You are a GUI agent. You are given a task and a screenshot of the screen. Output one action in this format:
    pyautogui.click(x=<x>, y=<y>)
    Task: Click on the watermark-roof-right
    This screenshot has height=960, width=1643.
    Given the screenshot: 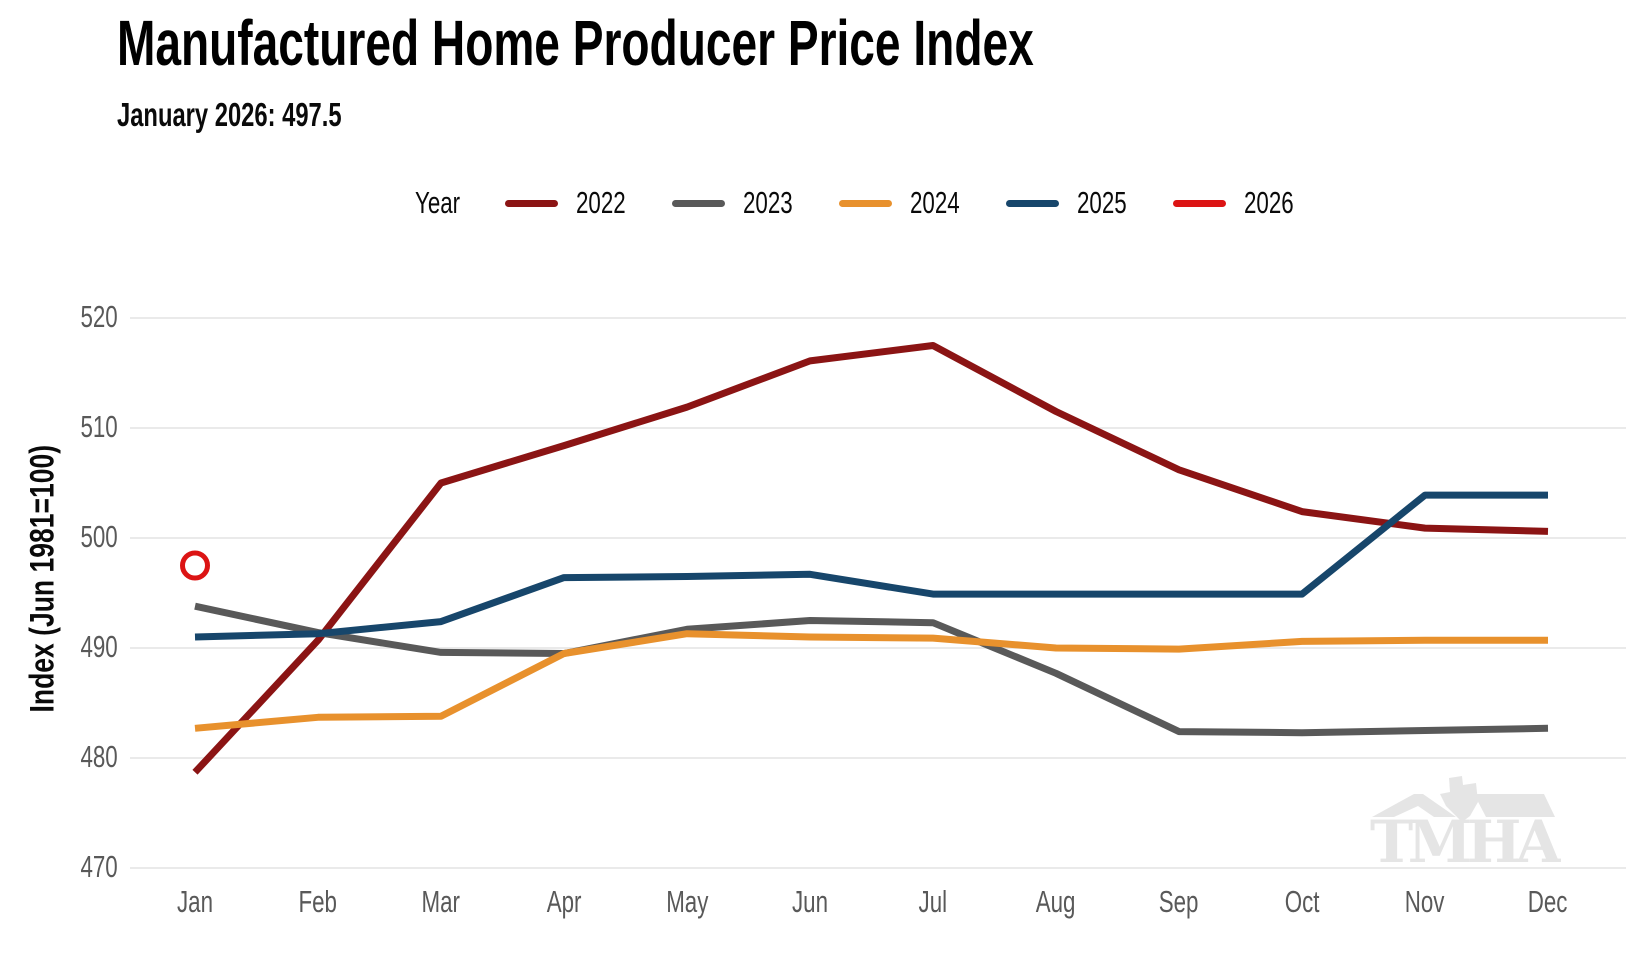 What is the action you would take?
    pyautogui.click(x=1514, y=805)
    